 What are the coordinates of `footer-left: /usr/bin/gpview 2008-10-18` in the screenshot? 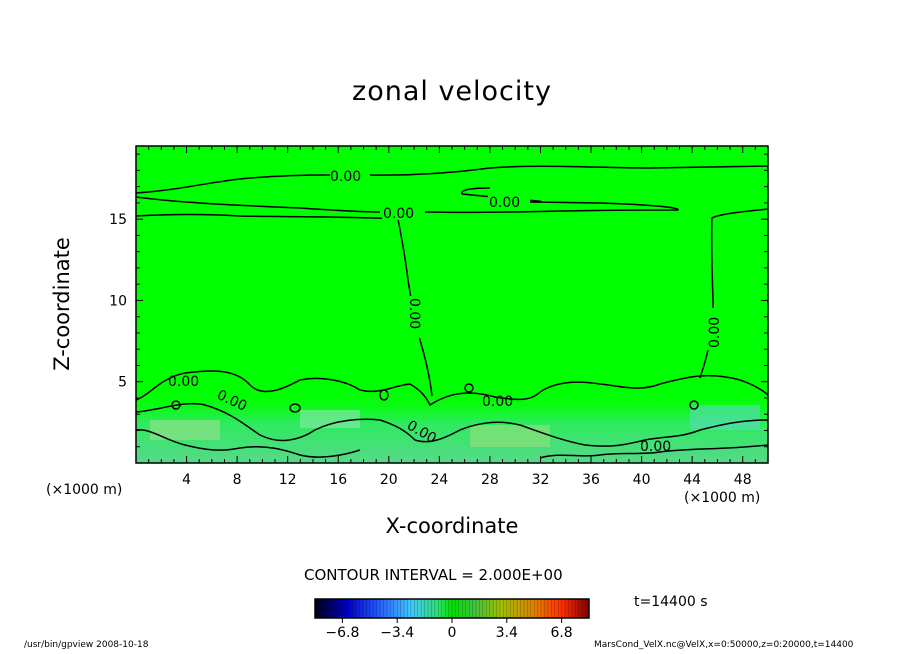 It's located at (86, 645).